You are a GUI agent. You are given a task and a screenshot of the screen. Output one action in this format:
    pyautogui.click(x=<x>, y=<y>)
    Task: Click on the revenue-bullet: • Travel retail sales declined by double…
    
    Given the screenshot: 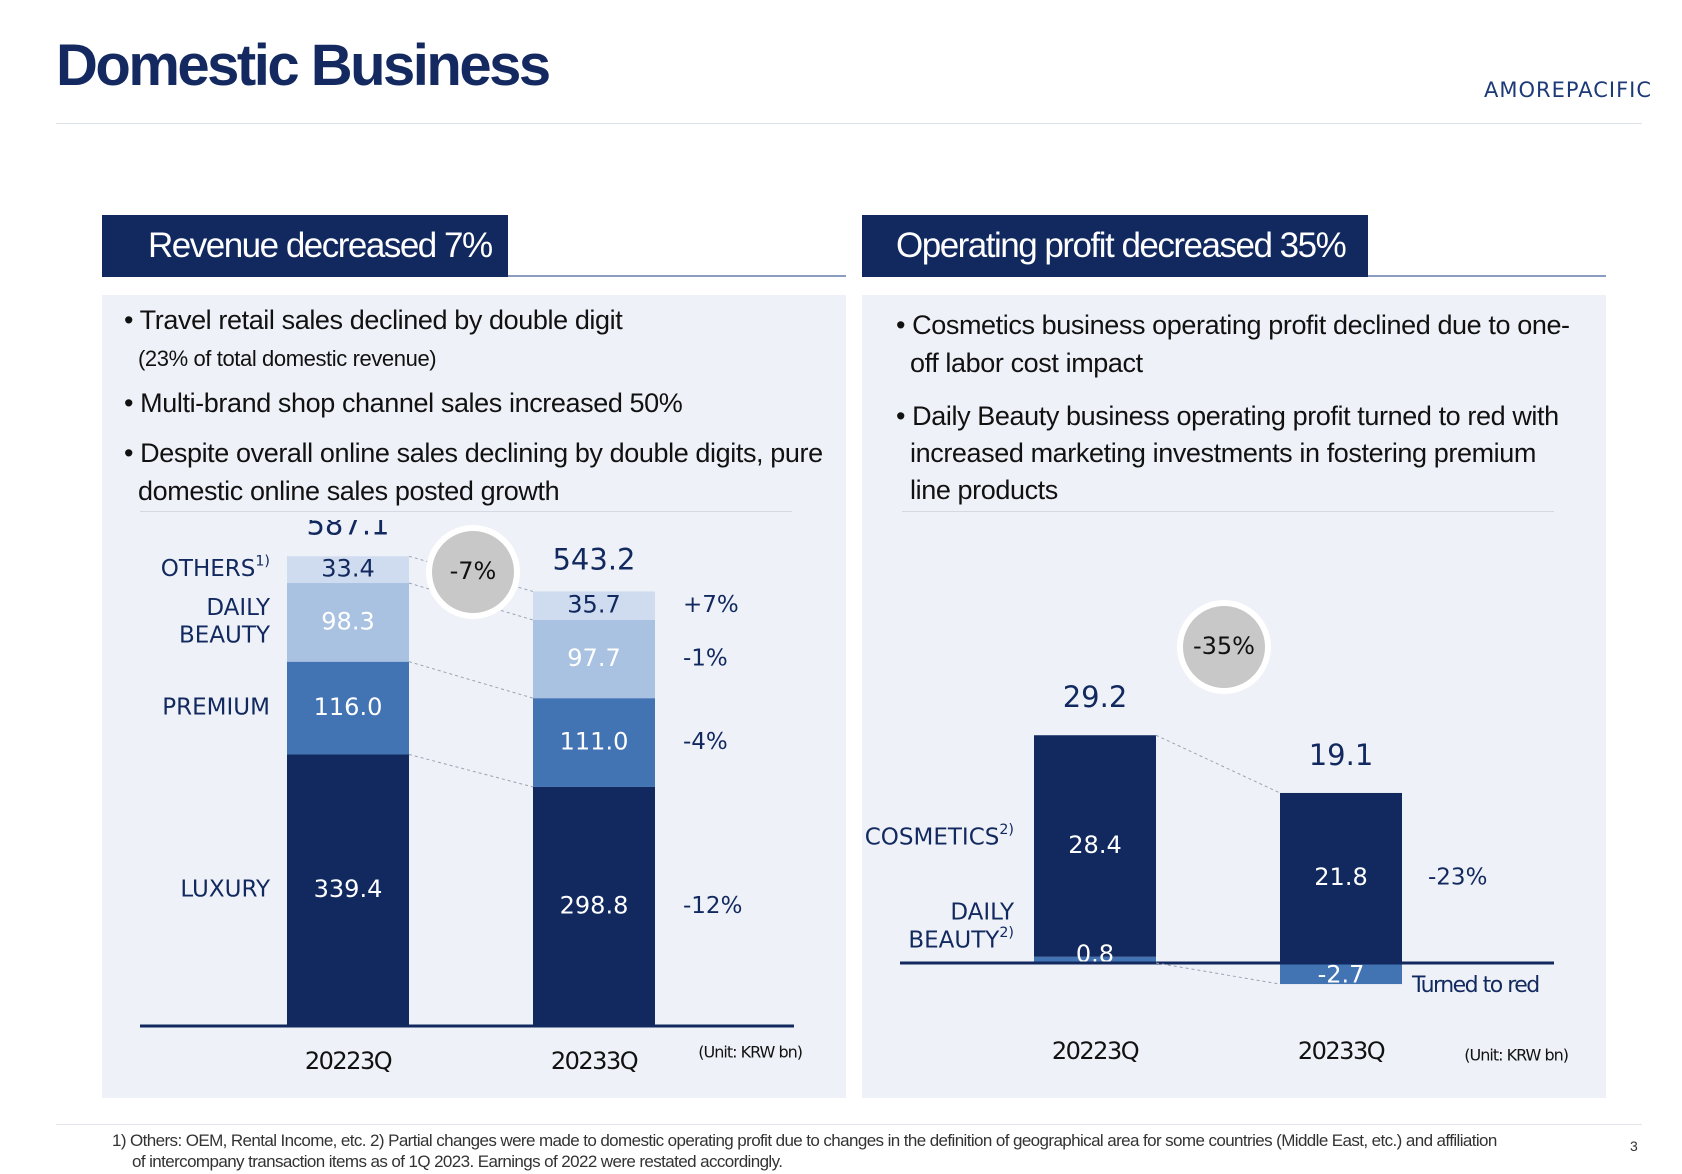 What is the action you would take?
    pyautogui.click(x=373, y=320)
    